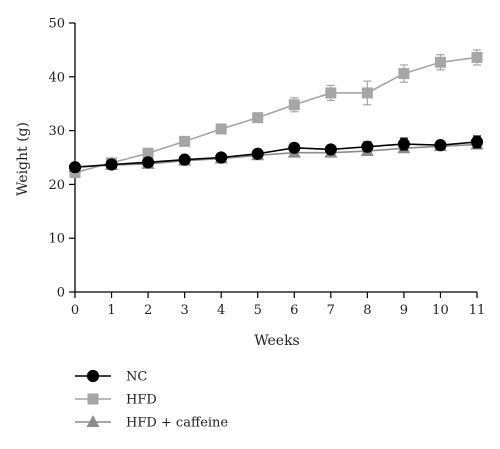  I want to click on legend-label: HFD + caffeine, so click(177, 423).